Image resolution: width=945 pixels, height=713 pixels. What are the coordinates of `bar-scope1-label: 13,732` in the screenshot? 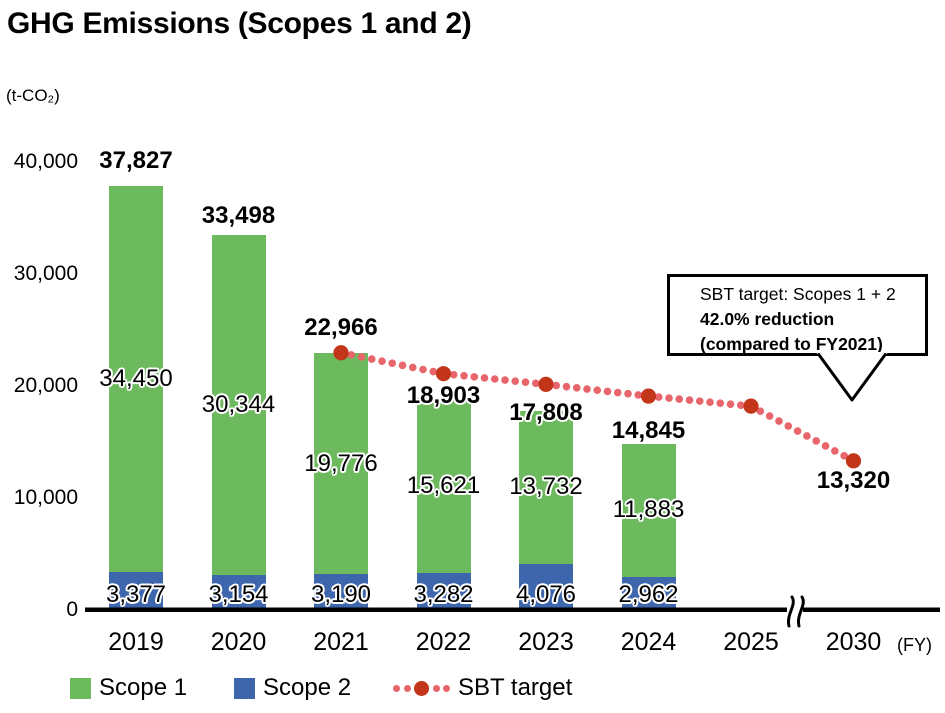 It's located at (546, 487).